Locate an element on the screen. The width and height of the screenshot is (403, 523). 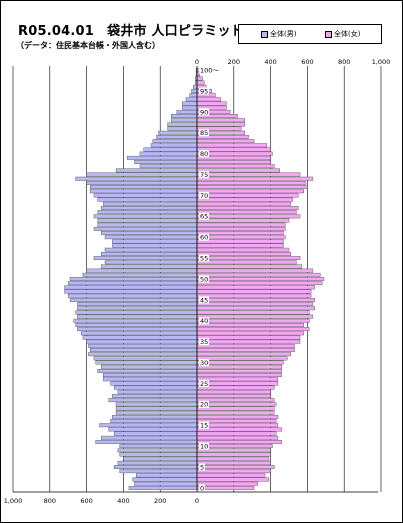
age-tick-label: 30 is located at coordinates (204, 363).